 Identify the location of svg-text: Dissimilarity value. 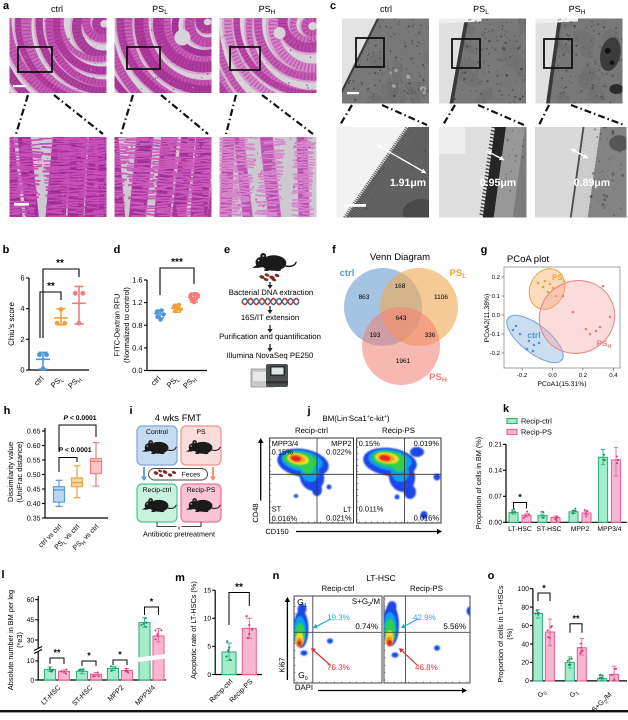
(10, 472).